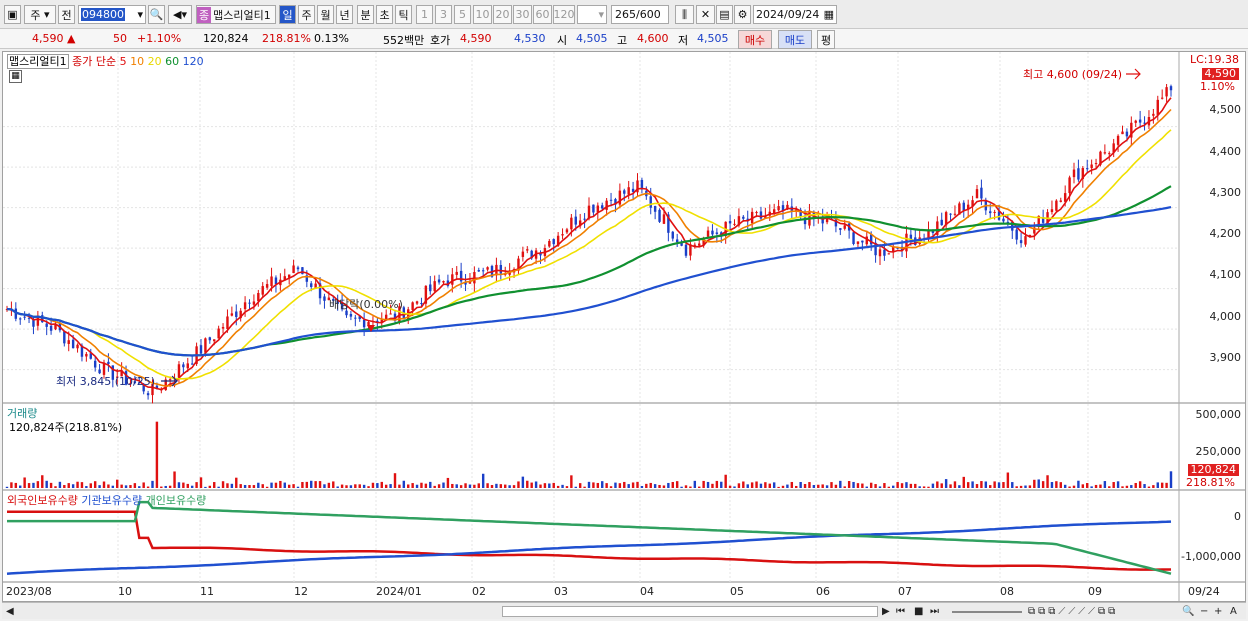  I want to click on interval-3-button: 3, so click(443, 14).